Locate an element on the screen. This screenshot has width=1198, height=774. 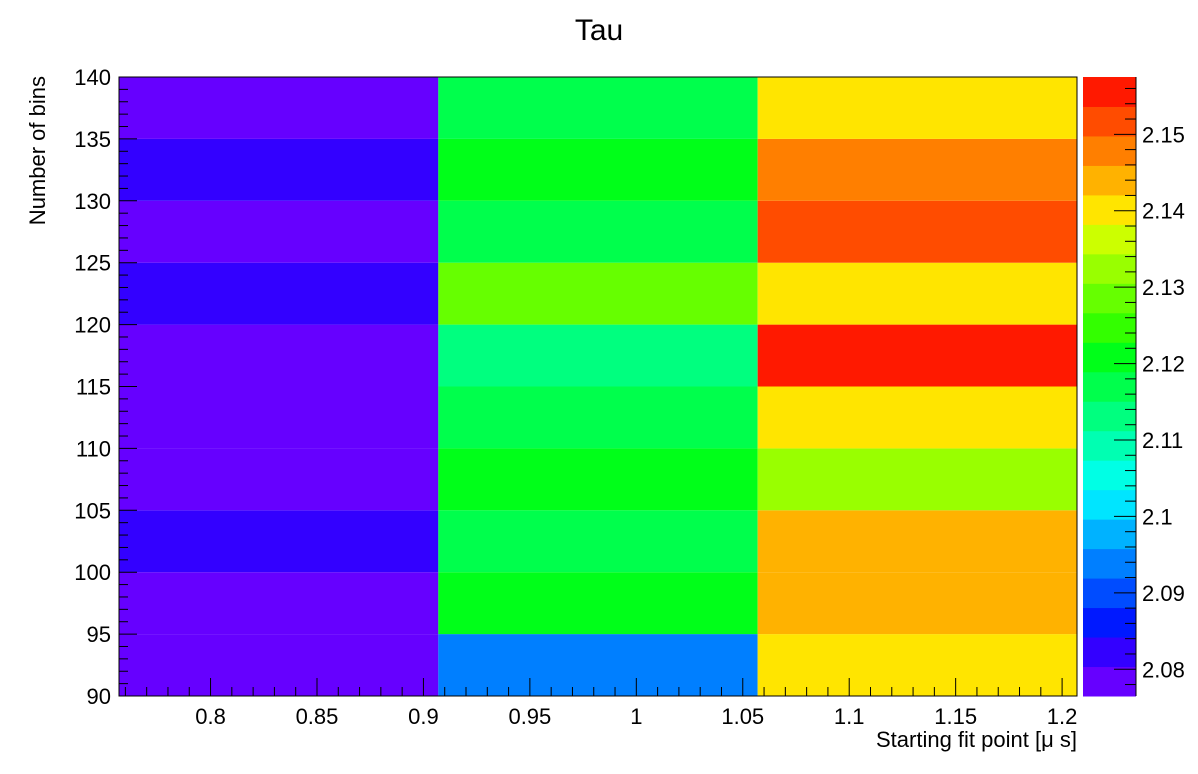
x-tick-label: 1.15 is located at coordinates (955, 716).